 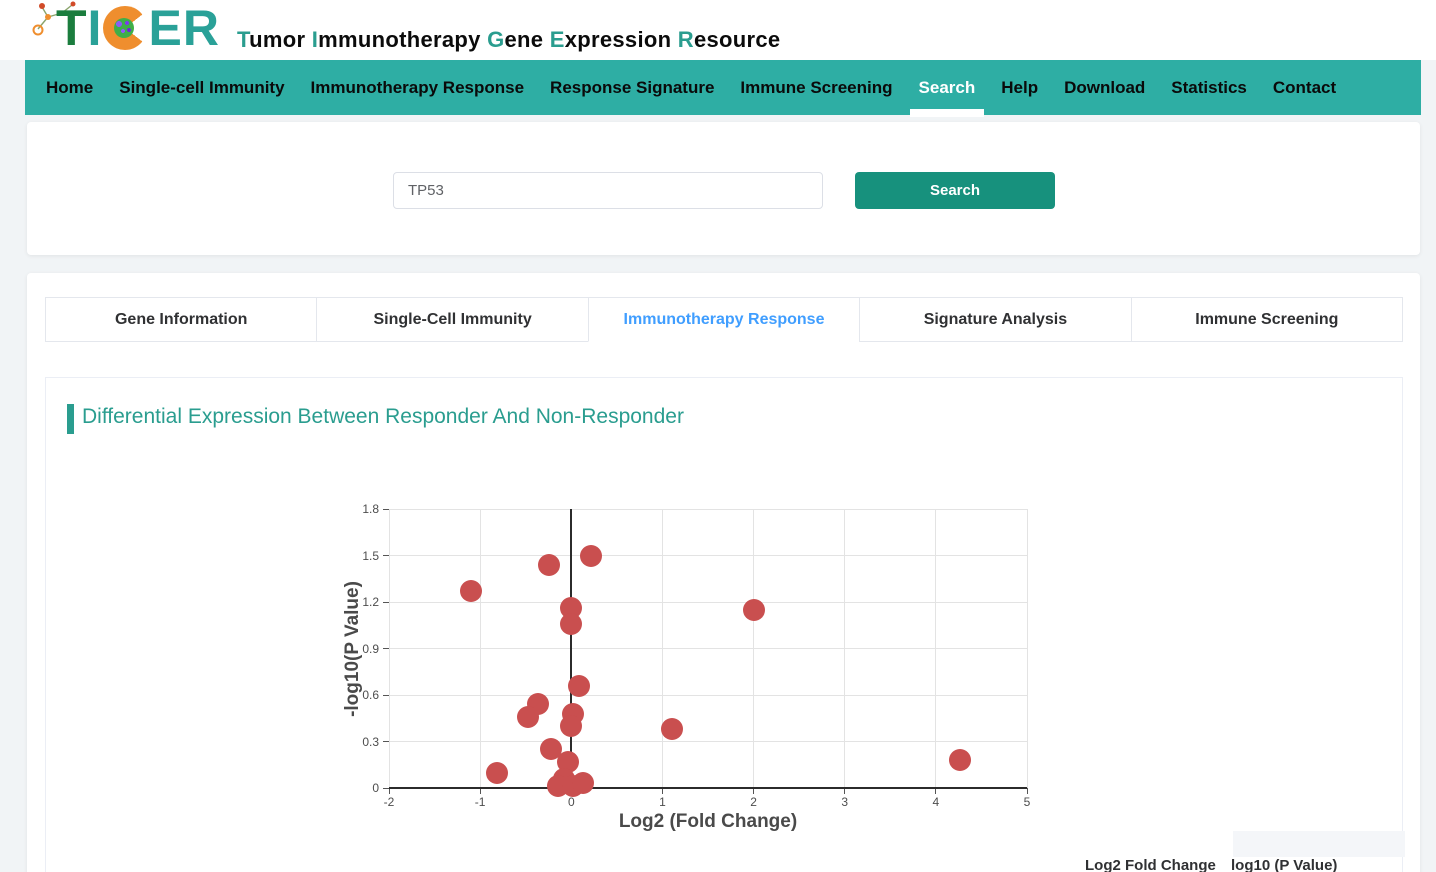 What do you see at coordinates (708, 648) in the screenshot?
I see `gridline-y-0.9` at bounding box center [708, 648].